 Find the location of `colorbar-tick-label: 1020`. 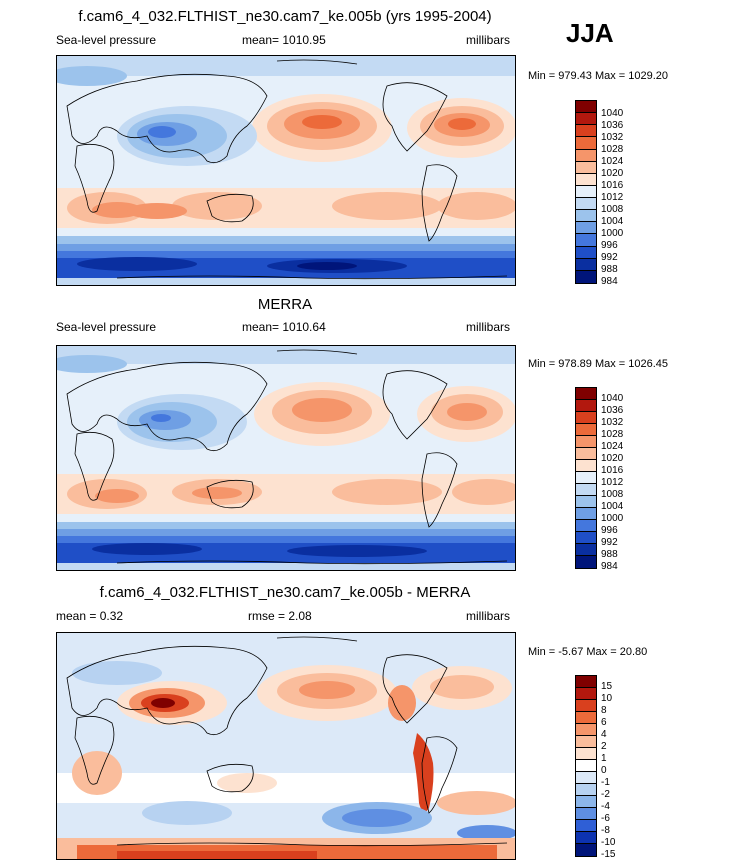

colorbar-tick-label: 1020 is located at coordinates (612, 458).